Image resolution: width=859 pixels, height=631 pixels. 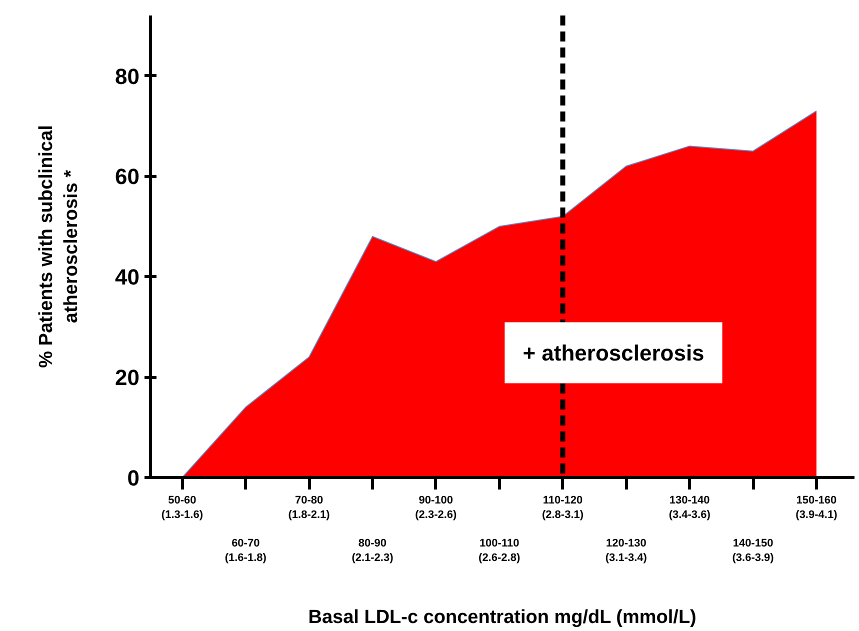 What do you see at coordinates (309, 507) in the screenshot?
I see `x-tick-label: 70-80 (1.8-2.1)` at bounding box center [309, 507].